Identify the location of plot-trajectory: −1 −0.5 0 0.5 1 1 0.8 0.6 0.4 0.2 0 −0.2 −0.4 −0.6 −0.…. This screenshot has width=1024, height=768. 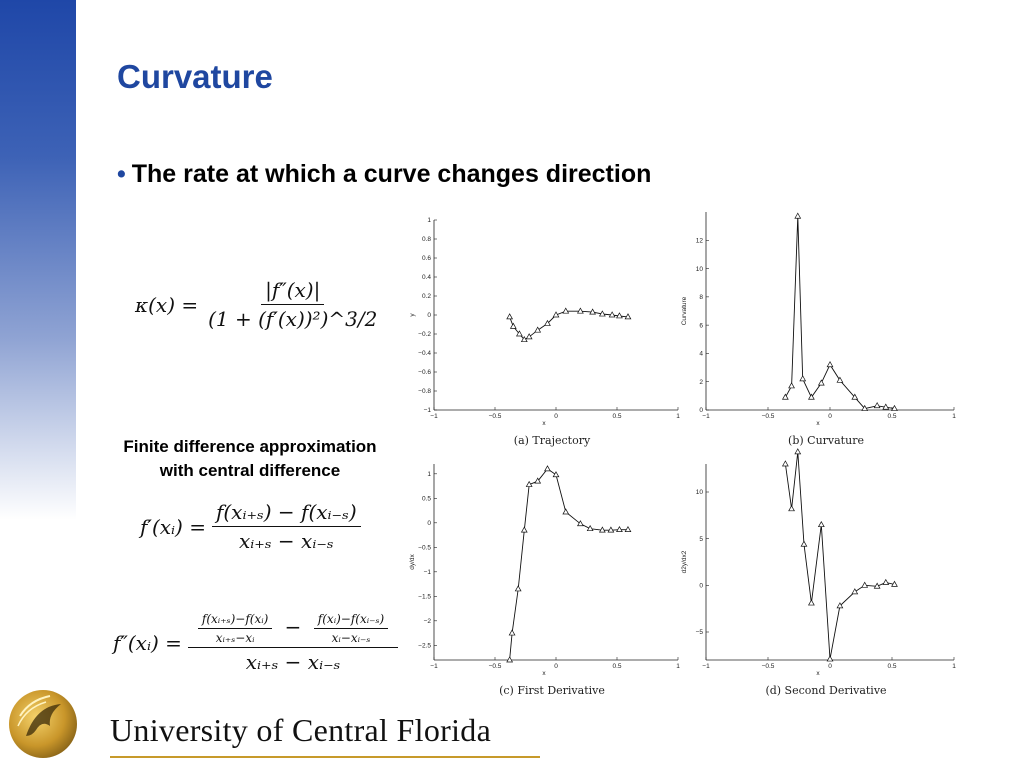
(545, 330).